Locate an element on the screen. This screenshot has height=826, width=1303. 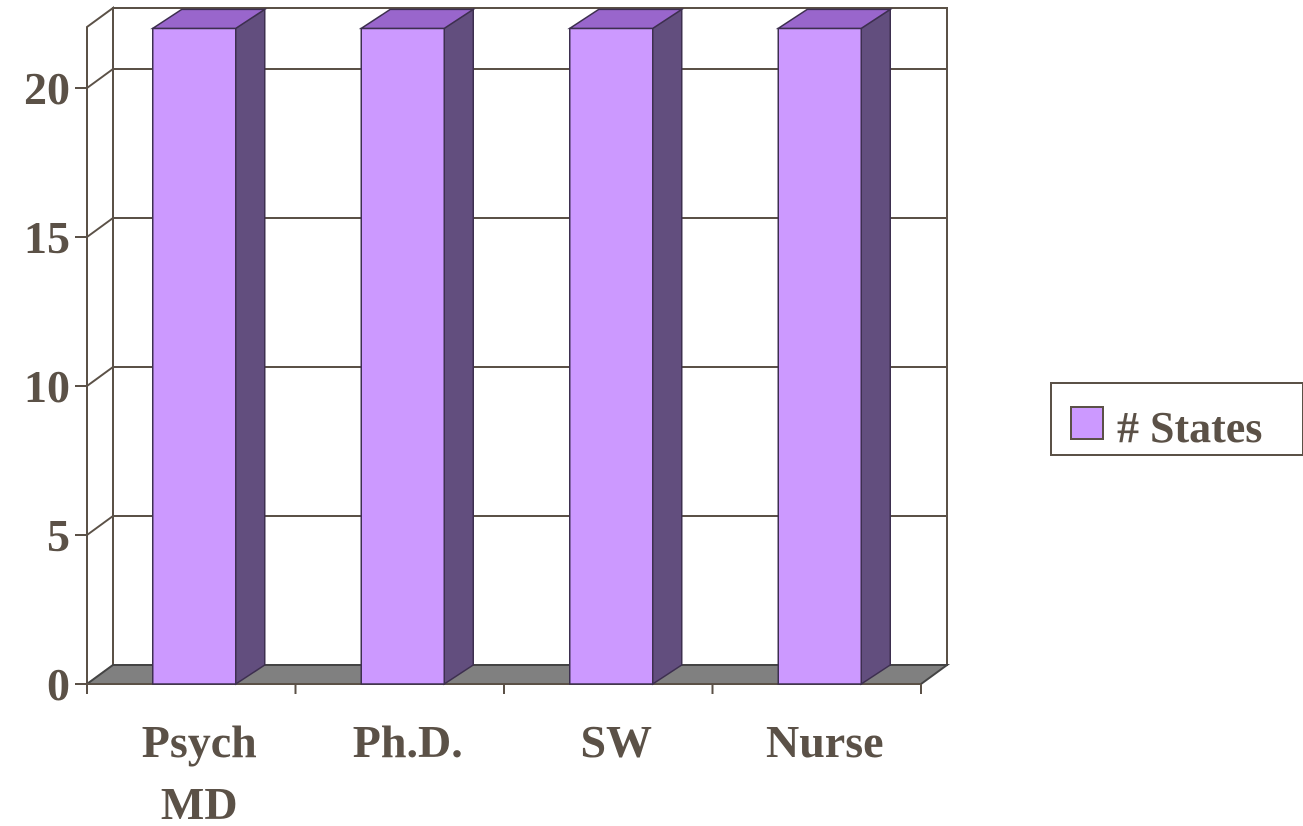
y-tick-label: 5 is located at coordinates (58, 535).